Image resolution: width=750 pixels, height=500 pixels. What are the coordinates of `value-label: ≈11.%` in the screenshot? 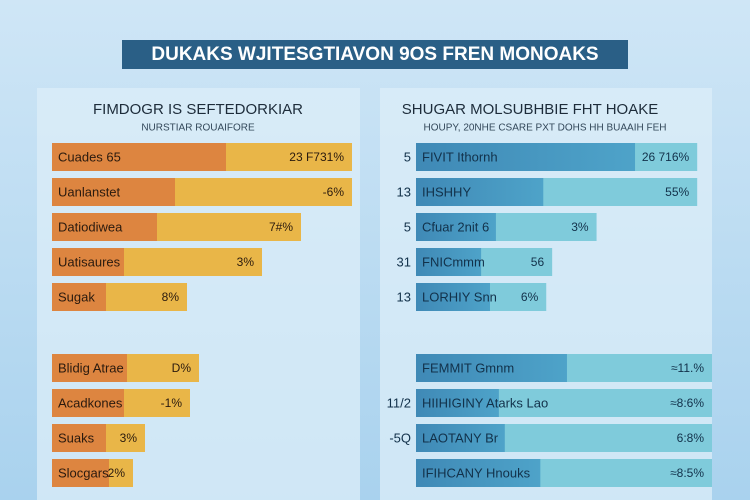 It's located at (687, 368).